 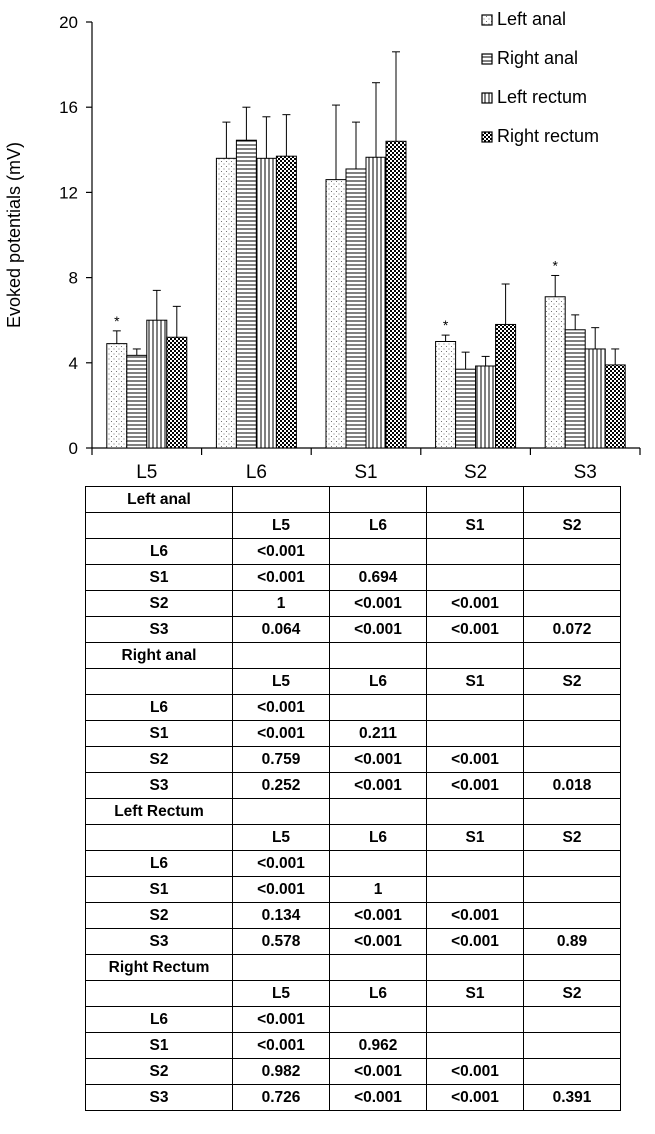 I want to click on y-tick-label: 8, so click(x=73, y=278).